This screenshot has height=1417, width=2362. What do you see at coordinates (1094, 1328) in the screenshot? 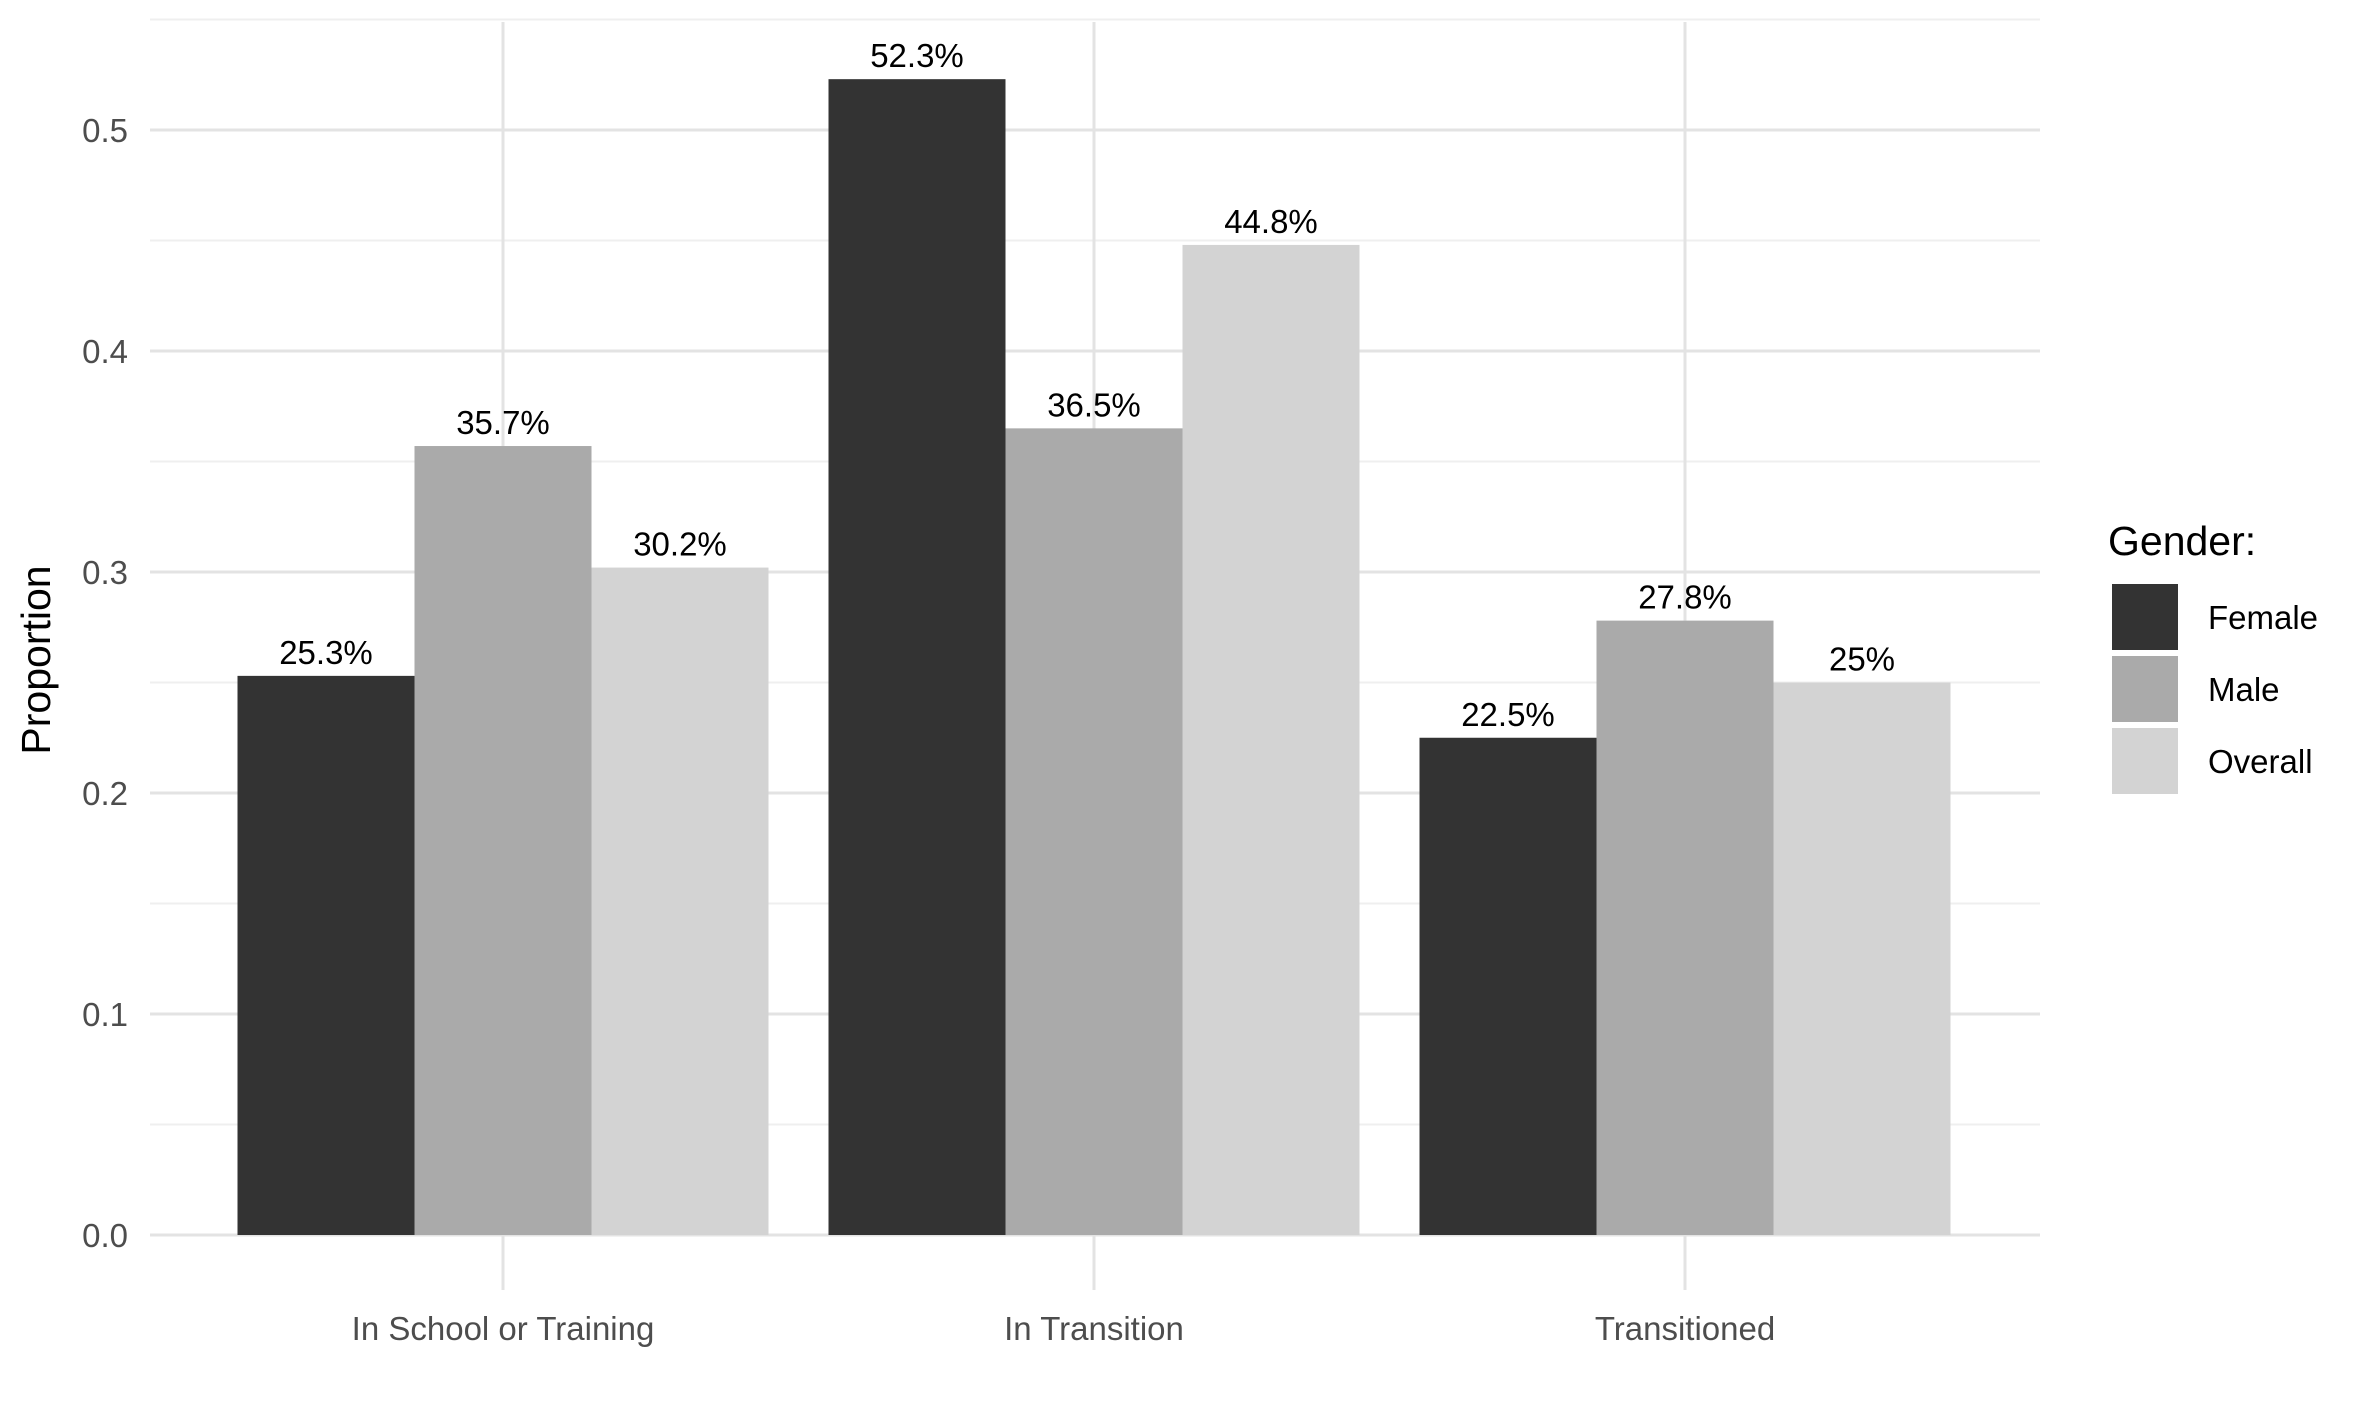
I see `x-tick-label: In Transition` at bounding box center [1094, 1328].